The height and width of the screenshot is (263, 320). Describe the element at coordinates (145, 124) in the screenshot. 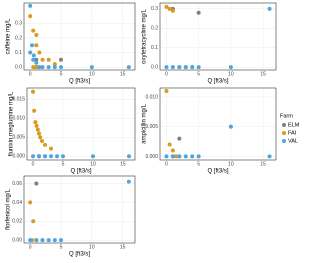

I see `y-axis-label: ampicillin mg/L` at that location.